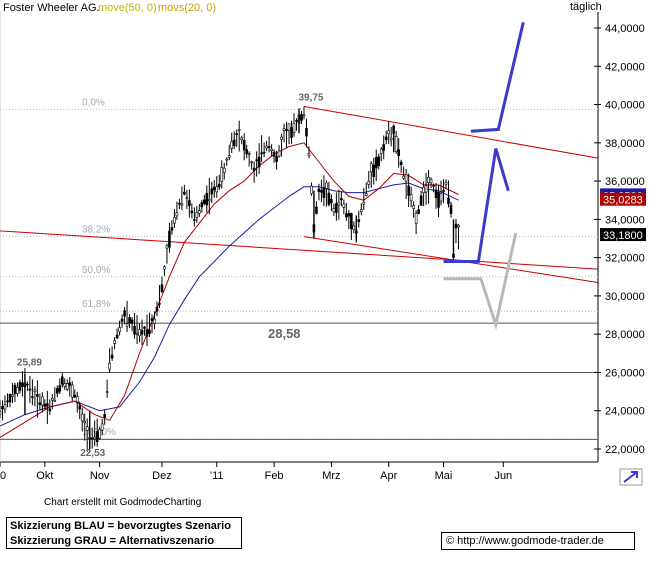  I want to click on y-tick-label-1: 24,0000, so click(625, 412).